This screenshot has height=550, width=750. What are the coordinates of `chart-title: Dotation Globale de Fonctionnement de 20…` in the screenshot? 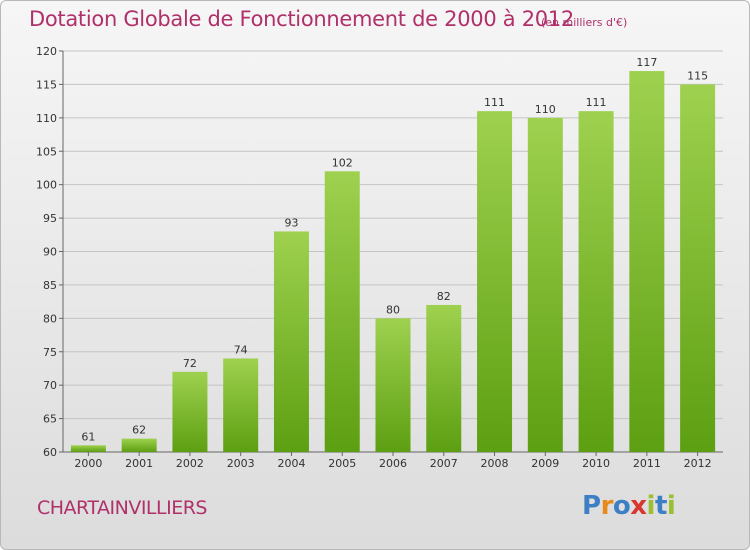 It's located at (301, 19).